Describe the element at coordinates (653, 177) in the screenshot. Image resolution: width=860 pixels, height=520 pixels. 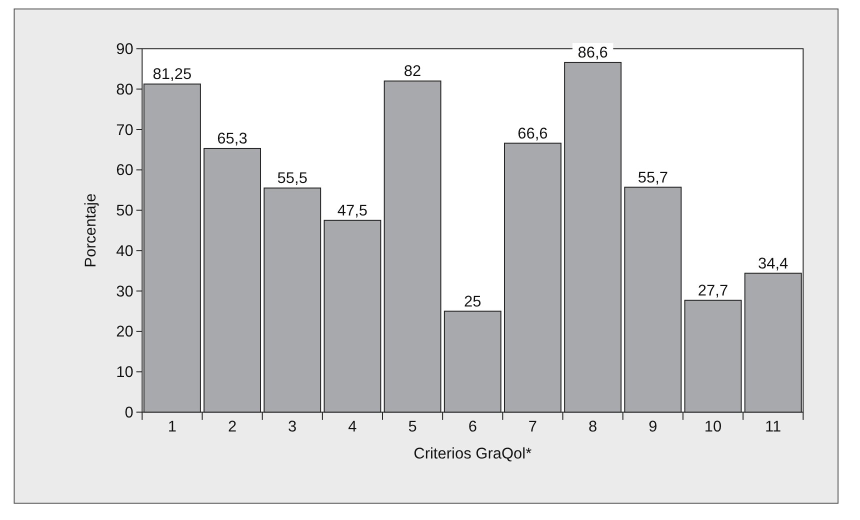
I see `data-label: 55,7` at that location.